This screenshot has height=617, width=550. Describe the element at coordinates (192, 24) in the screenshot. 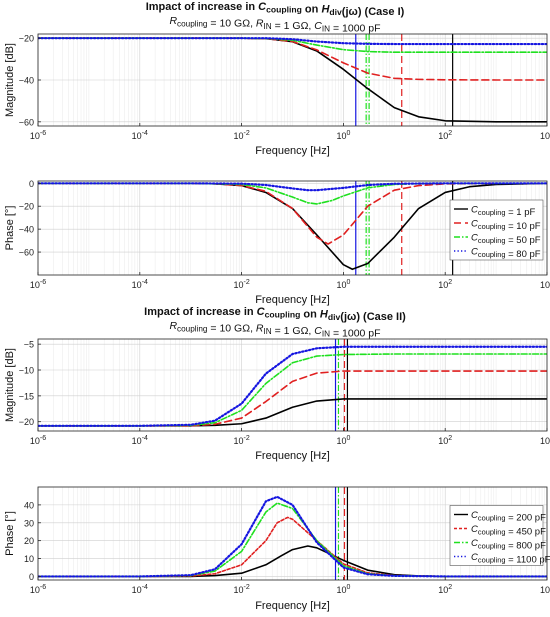

I see `chart-subtitle-part: coupling` at that location.